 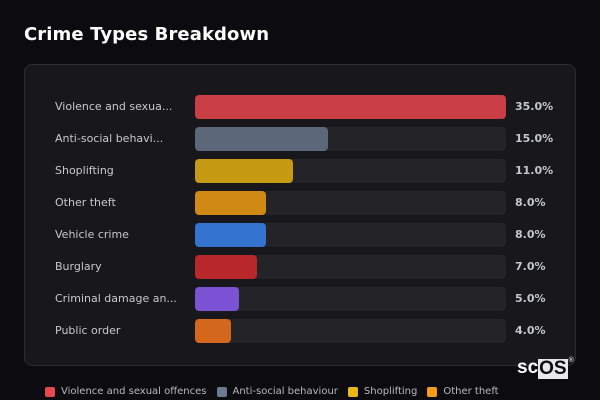 I want to click on bar-label: Other theft, so click(x=85, y=202).